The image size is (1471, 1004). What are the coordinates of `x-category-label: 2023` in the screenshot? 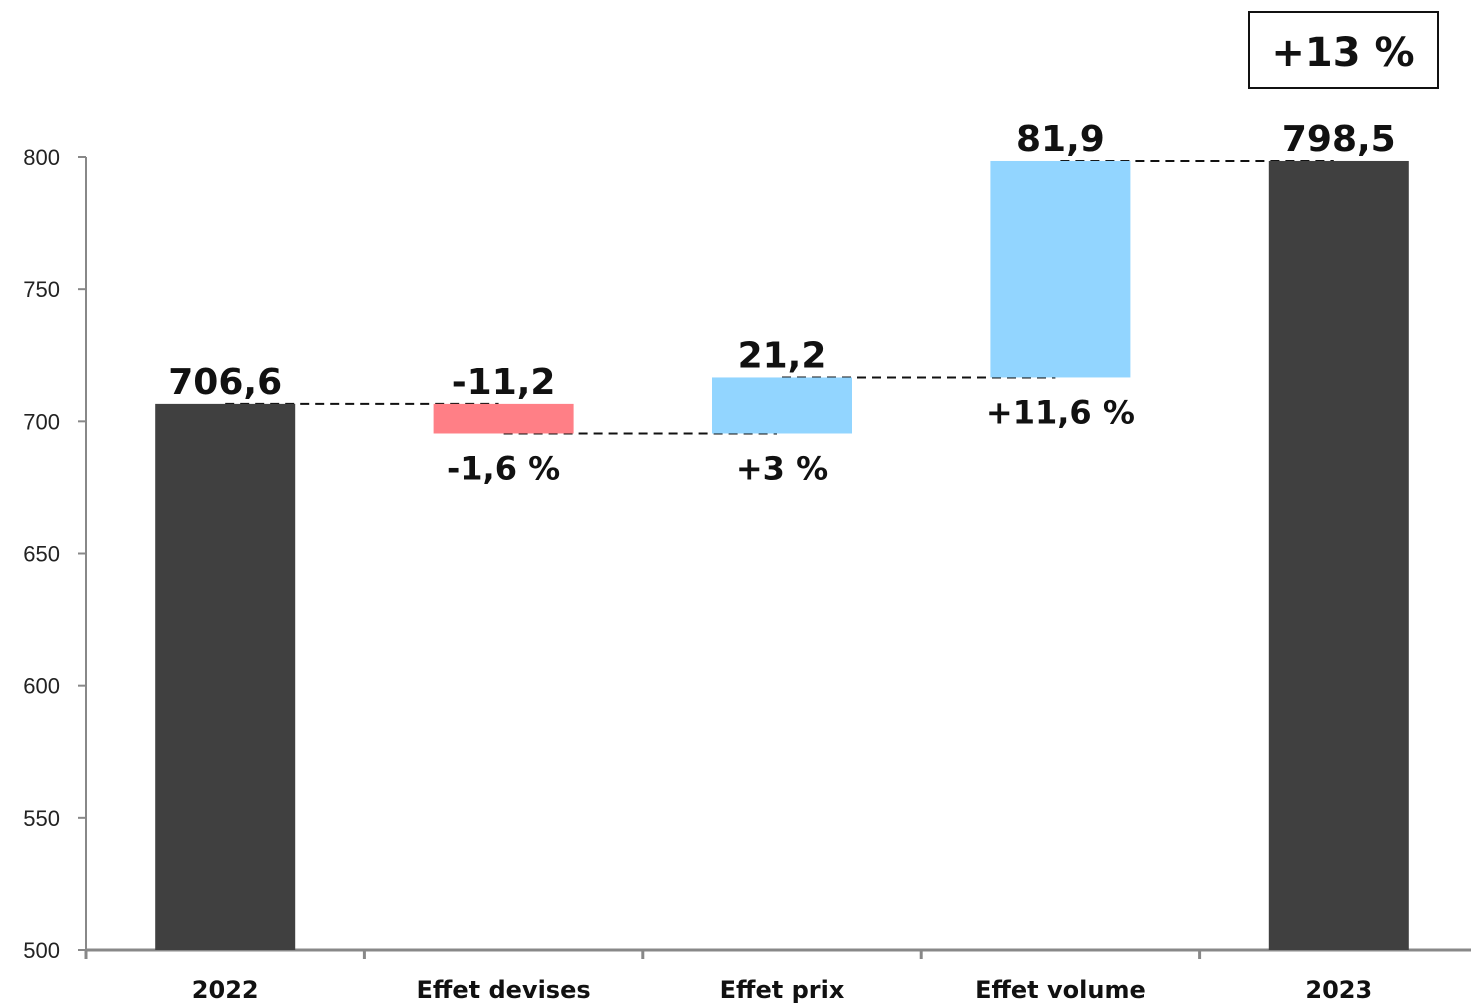 It's located at (1338, 990).